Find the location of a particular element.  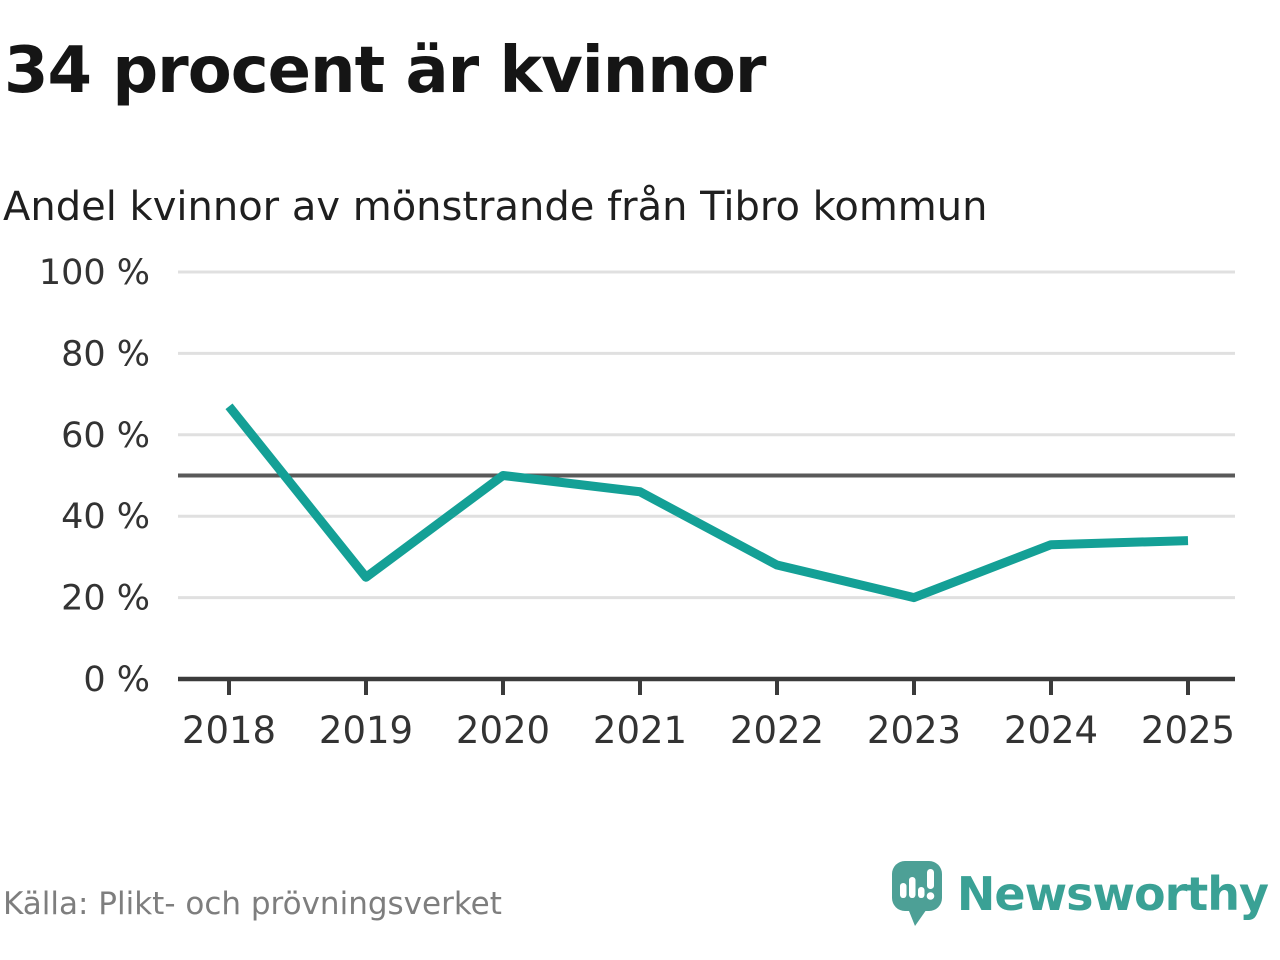

y-tick-label: 0 % is located at coordinates (116, 680).